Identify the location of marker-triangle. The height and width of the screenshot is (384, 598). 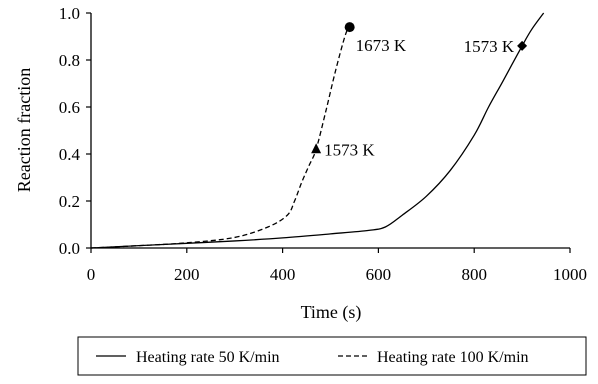
(316, 148).